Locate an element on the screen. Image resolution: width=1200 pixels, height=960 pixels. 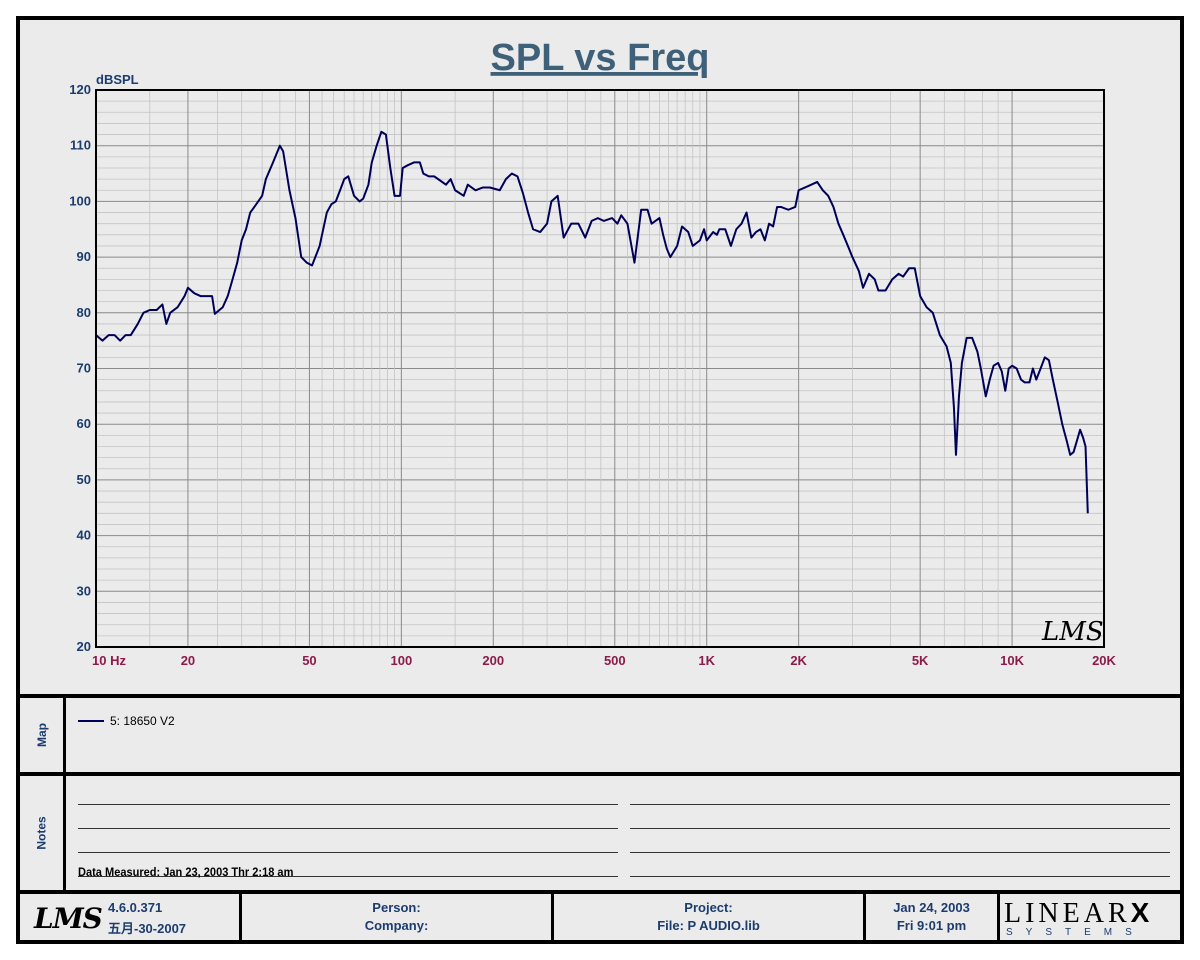
notes-section-label: Notes is located at coordinates (43, 833).